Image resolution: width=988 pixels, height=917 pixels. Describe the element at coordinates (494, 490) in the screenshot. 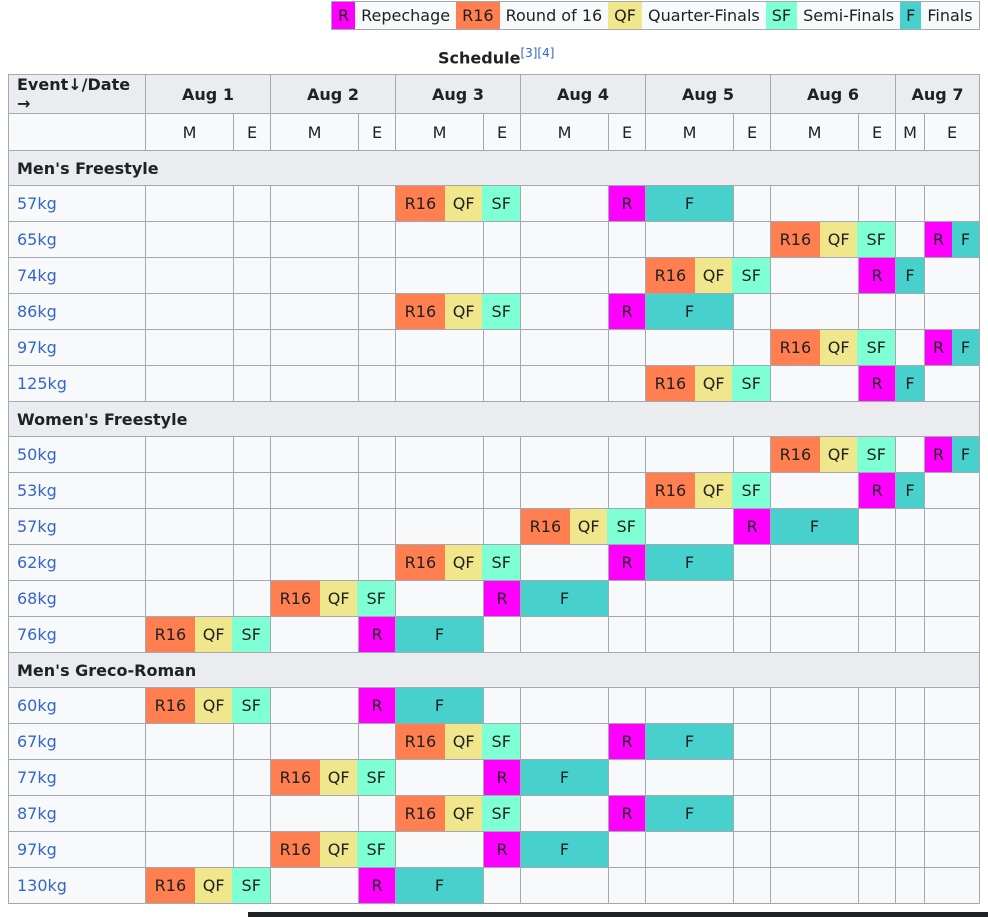

I see `table-row: 53kg R16 QF SF R F` at that location.